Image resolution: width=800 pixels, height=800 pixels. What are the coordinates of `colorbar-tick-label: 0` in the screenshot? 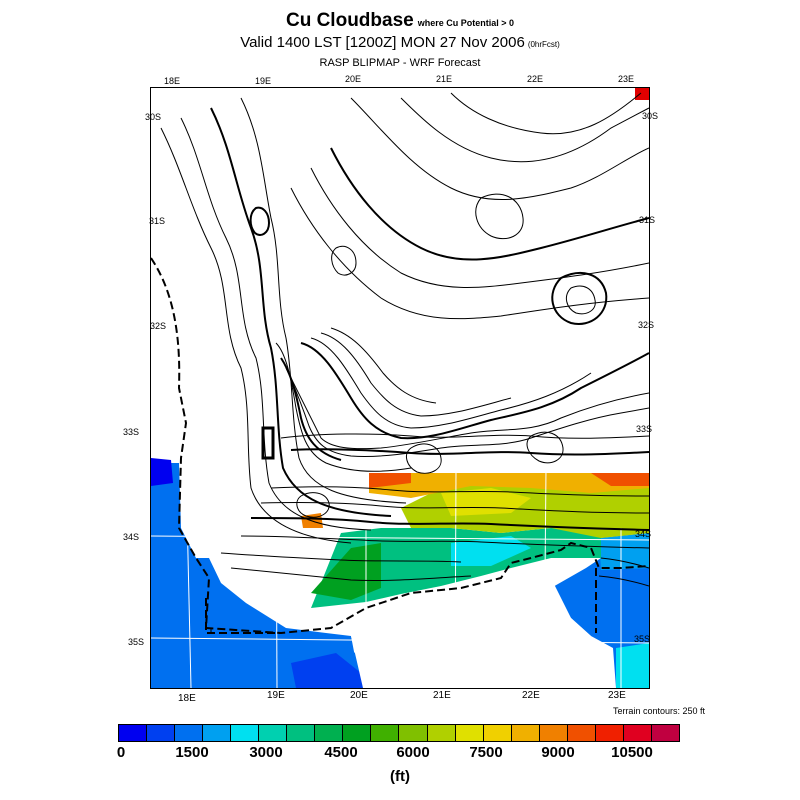 It's located at (121, 752).